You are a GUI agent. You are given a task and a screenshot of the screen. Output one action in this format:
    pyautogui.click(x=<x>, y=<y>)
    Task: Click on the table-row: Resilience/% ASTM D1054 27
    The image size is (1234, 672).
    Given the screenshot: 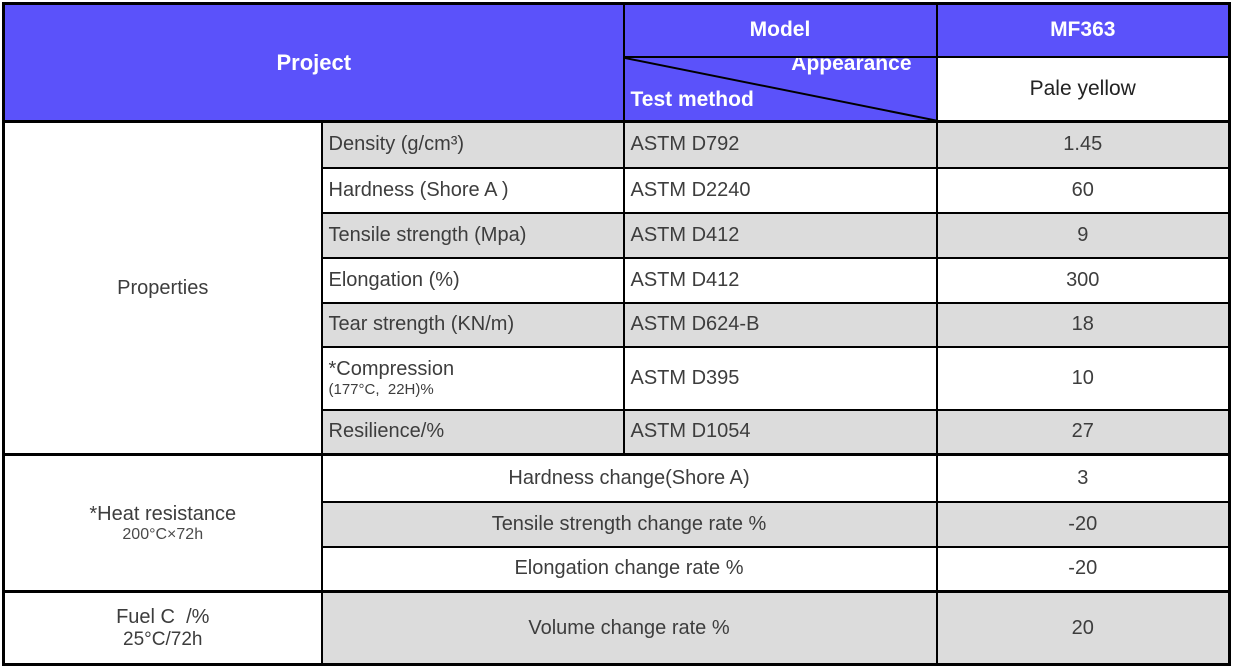 What is the action you would take?
    pyautogui.click(x=617, y=432)
    